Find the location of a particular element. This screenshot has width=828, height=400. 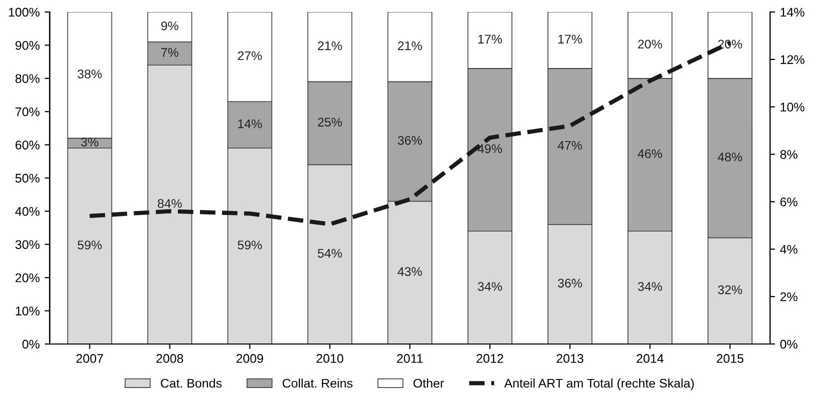

y-tick-label: 40% is located at coordinates (27, 211).